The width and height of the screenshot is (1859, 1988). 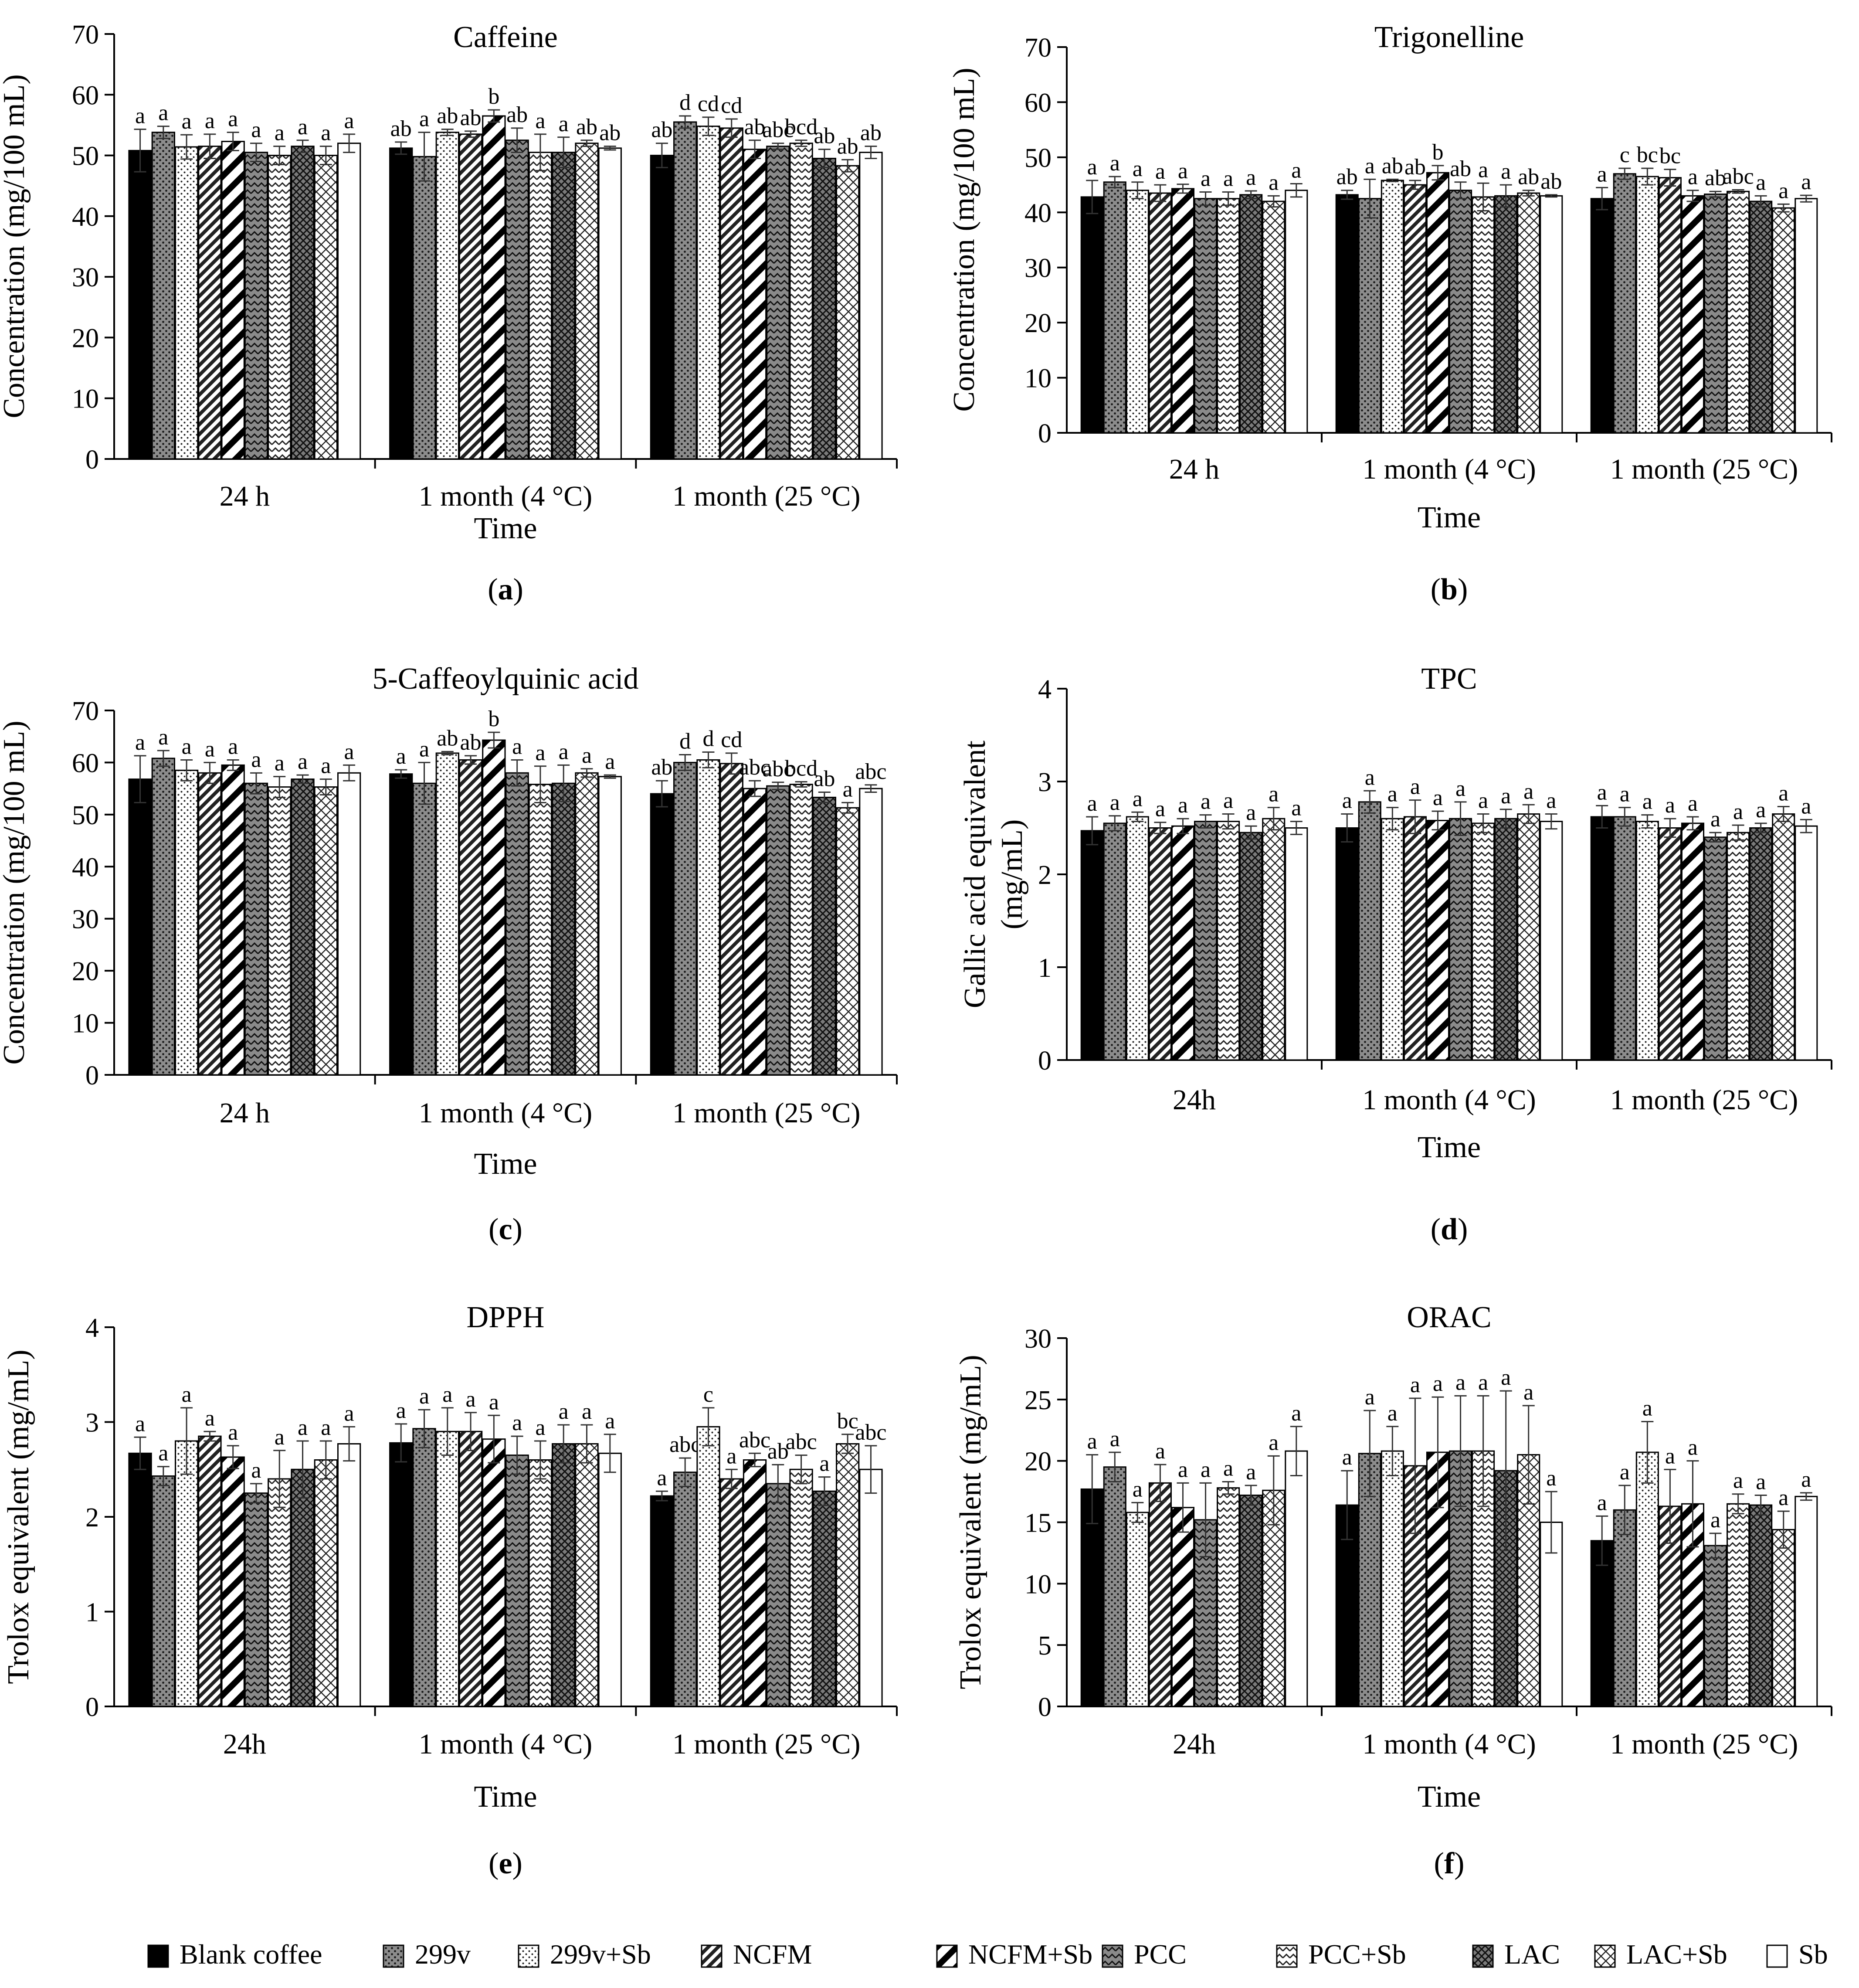 I want to click on significance-label: abc, so click(x=754, y=768).